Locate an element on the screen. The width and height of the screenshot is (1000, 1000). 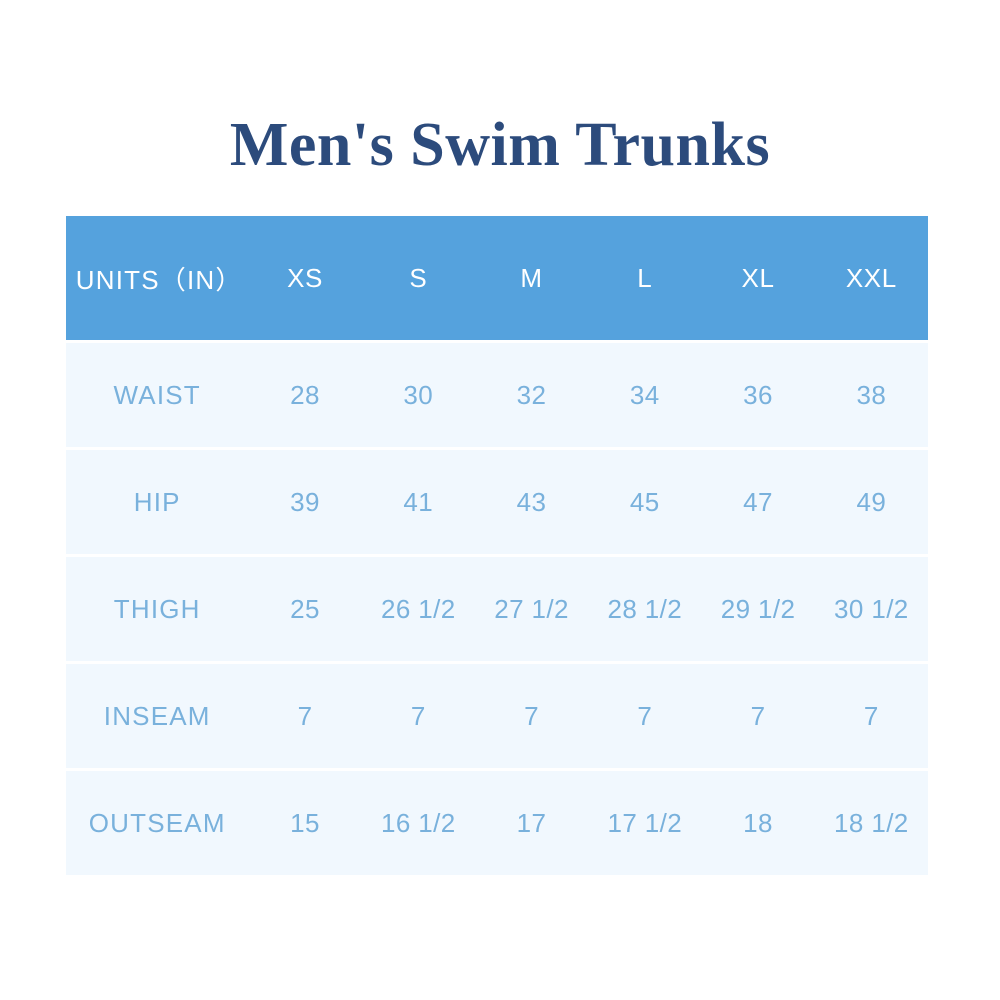
cell-waist-s: 30 is located at coordinates (418, 395).